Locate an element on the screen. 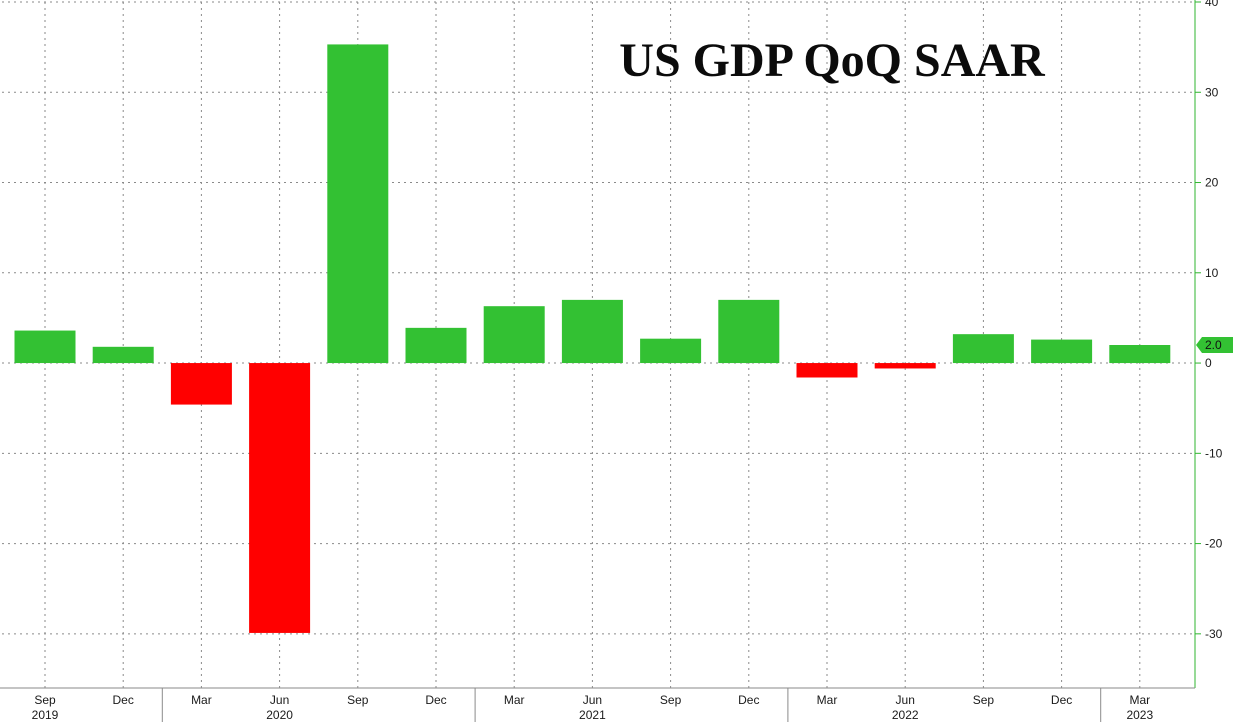 This screenshot has height=727, width=1233. y-tick-label: 10 is located at coordinates (1212, 273).